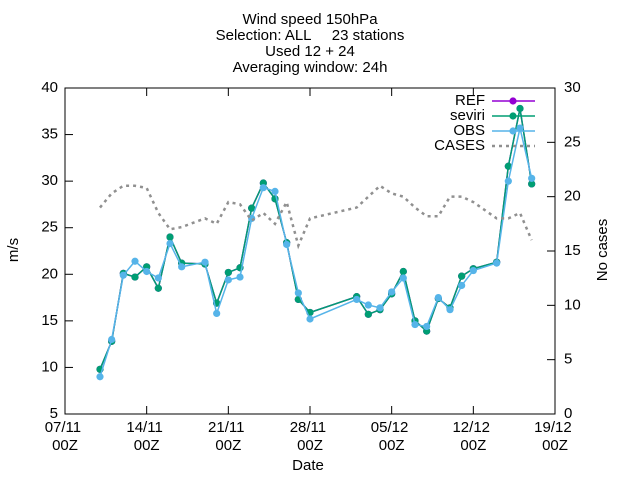 The width and height of the screenshot is (640, 480). Describe the element at coordinates (65, 436) in the screenshot. I see `x-tick-label: 07/11 00Z` at that location.